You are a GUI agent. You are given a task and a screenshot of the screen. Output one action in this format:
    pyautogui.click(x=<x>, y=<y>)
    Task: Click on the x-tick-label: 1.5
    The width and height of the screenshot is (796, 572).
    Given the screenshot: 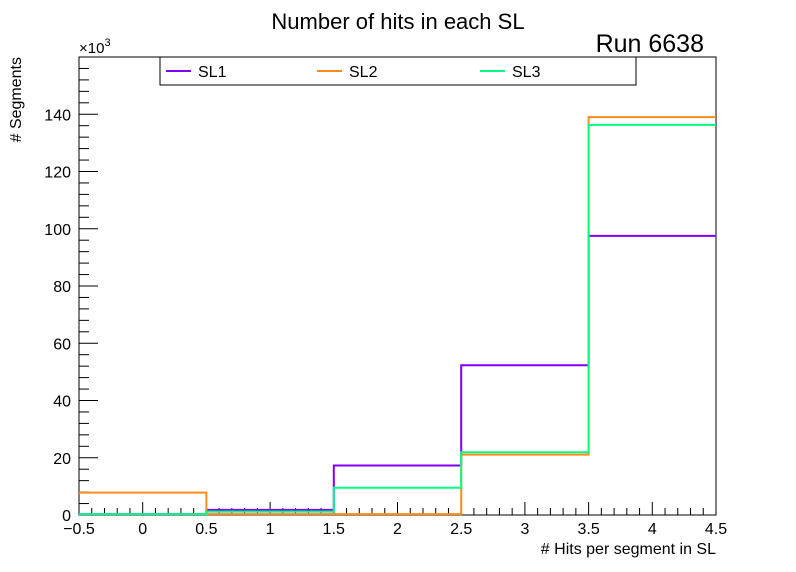 What is the action you would take?
    pyautogui.click(x=334, y=529)
    